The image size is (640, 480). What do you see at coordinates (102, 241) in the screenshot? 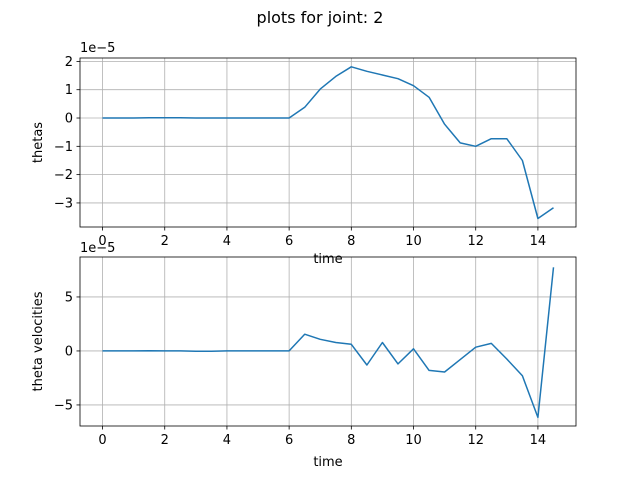
I see `thetas-x-tick-label: 0` at bounding box center [102, 241].